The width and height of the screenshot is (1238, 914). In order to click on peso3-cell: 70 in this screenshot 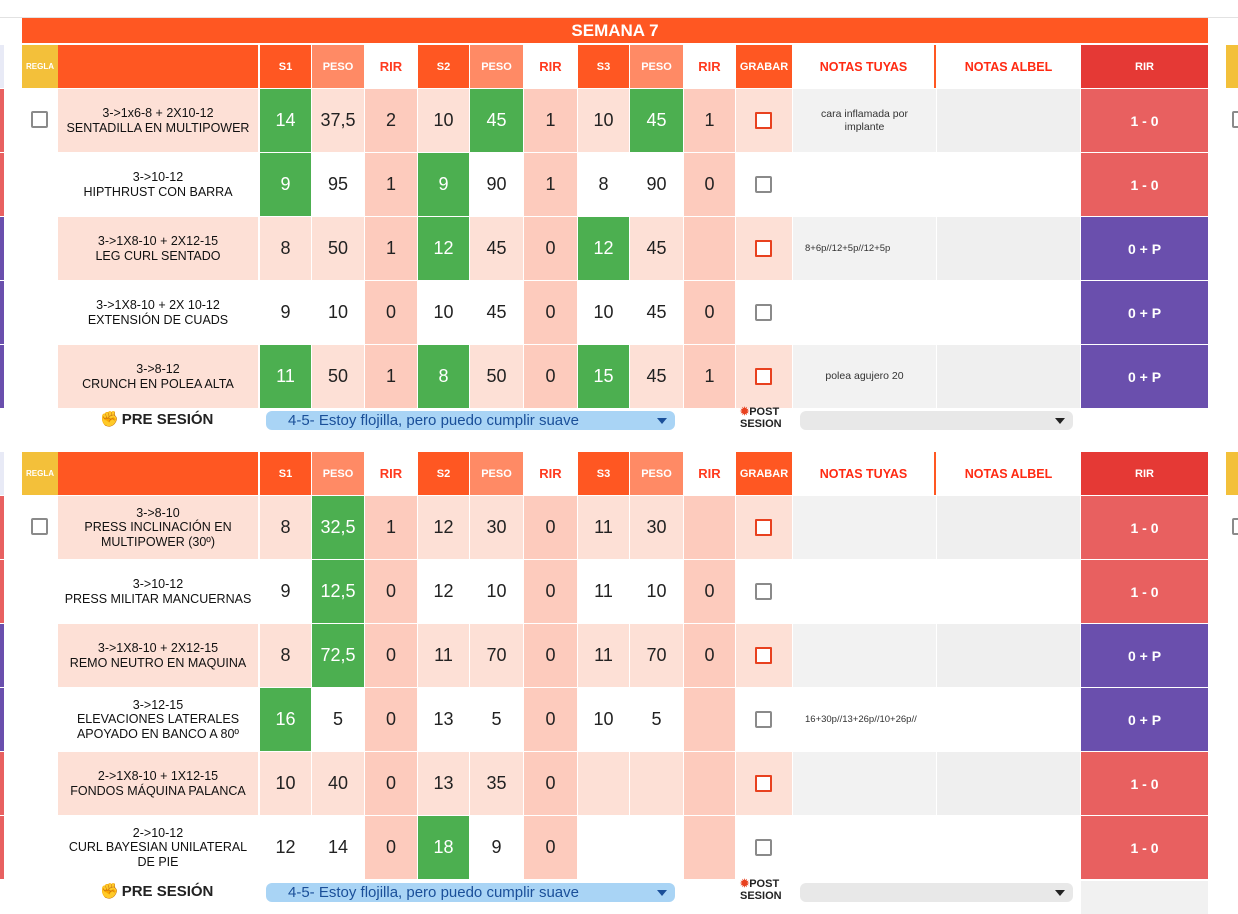, I will do `click(656, 655)`.